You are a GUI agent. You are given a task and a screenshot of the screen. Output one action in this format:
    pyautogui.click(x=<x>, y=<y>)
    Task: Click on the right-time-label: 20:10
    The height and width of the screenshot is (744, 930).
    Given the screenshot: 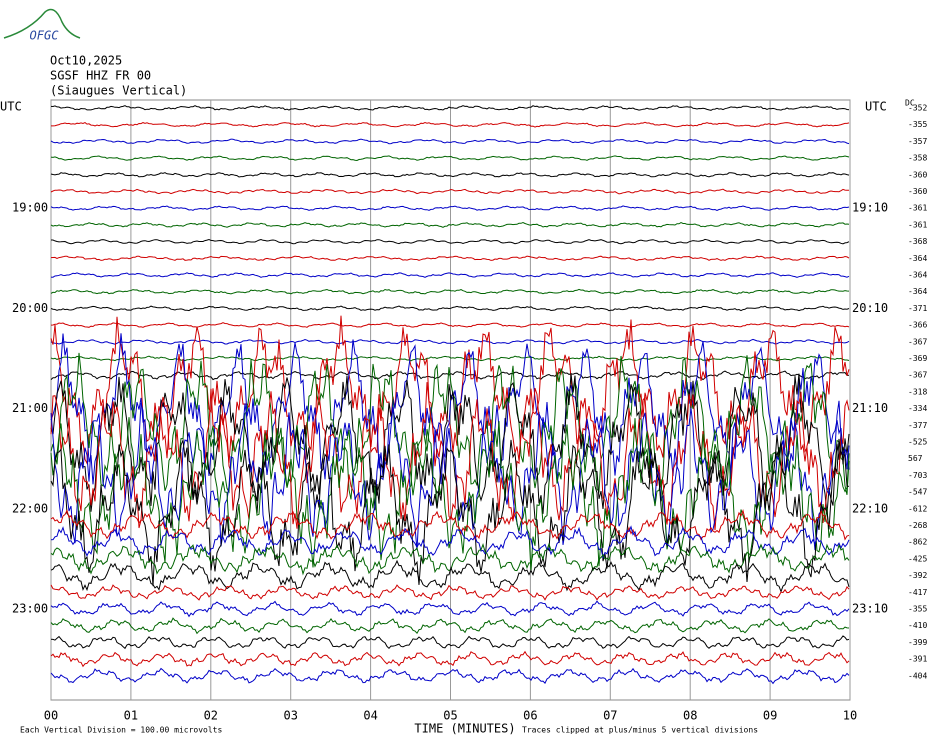 What is the action you would take?
    pyautogui.click(x=870, y=308)
    